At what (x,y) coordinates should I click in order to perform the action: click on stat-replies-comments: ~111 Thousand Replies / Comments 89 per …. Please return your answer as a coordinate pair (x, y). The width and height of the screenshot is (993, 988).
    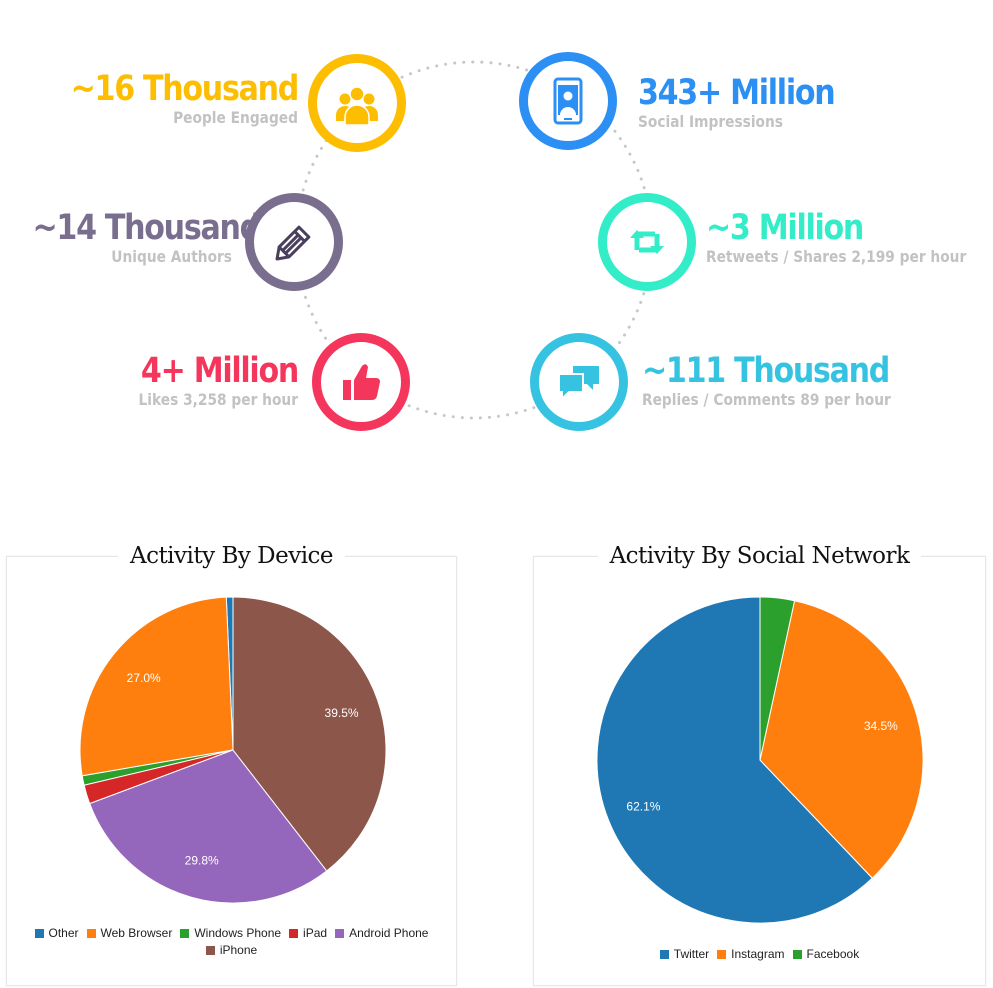
    Looking at the image, I should click on (786, 381).